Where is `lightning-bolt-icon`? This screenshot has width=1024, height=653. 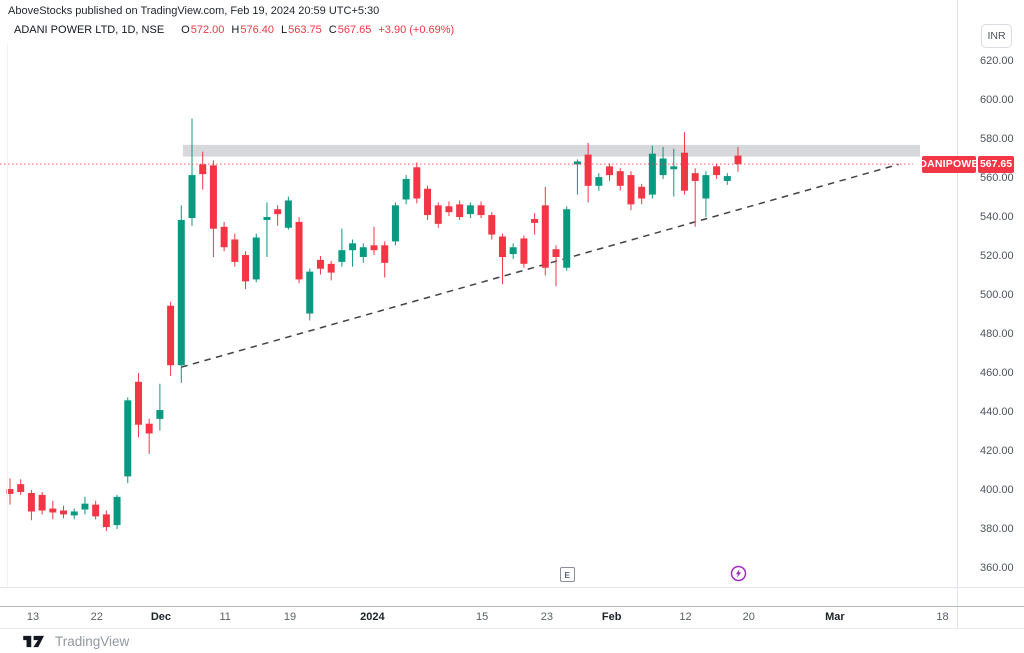 lightning-bolt-icon is located at coordinates (738, 573).